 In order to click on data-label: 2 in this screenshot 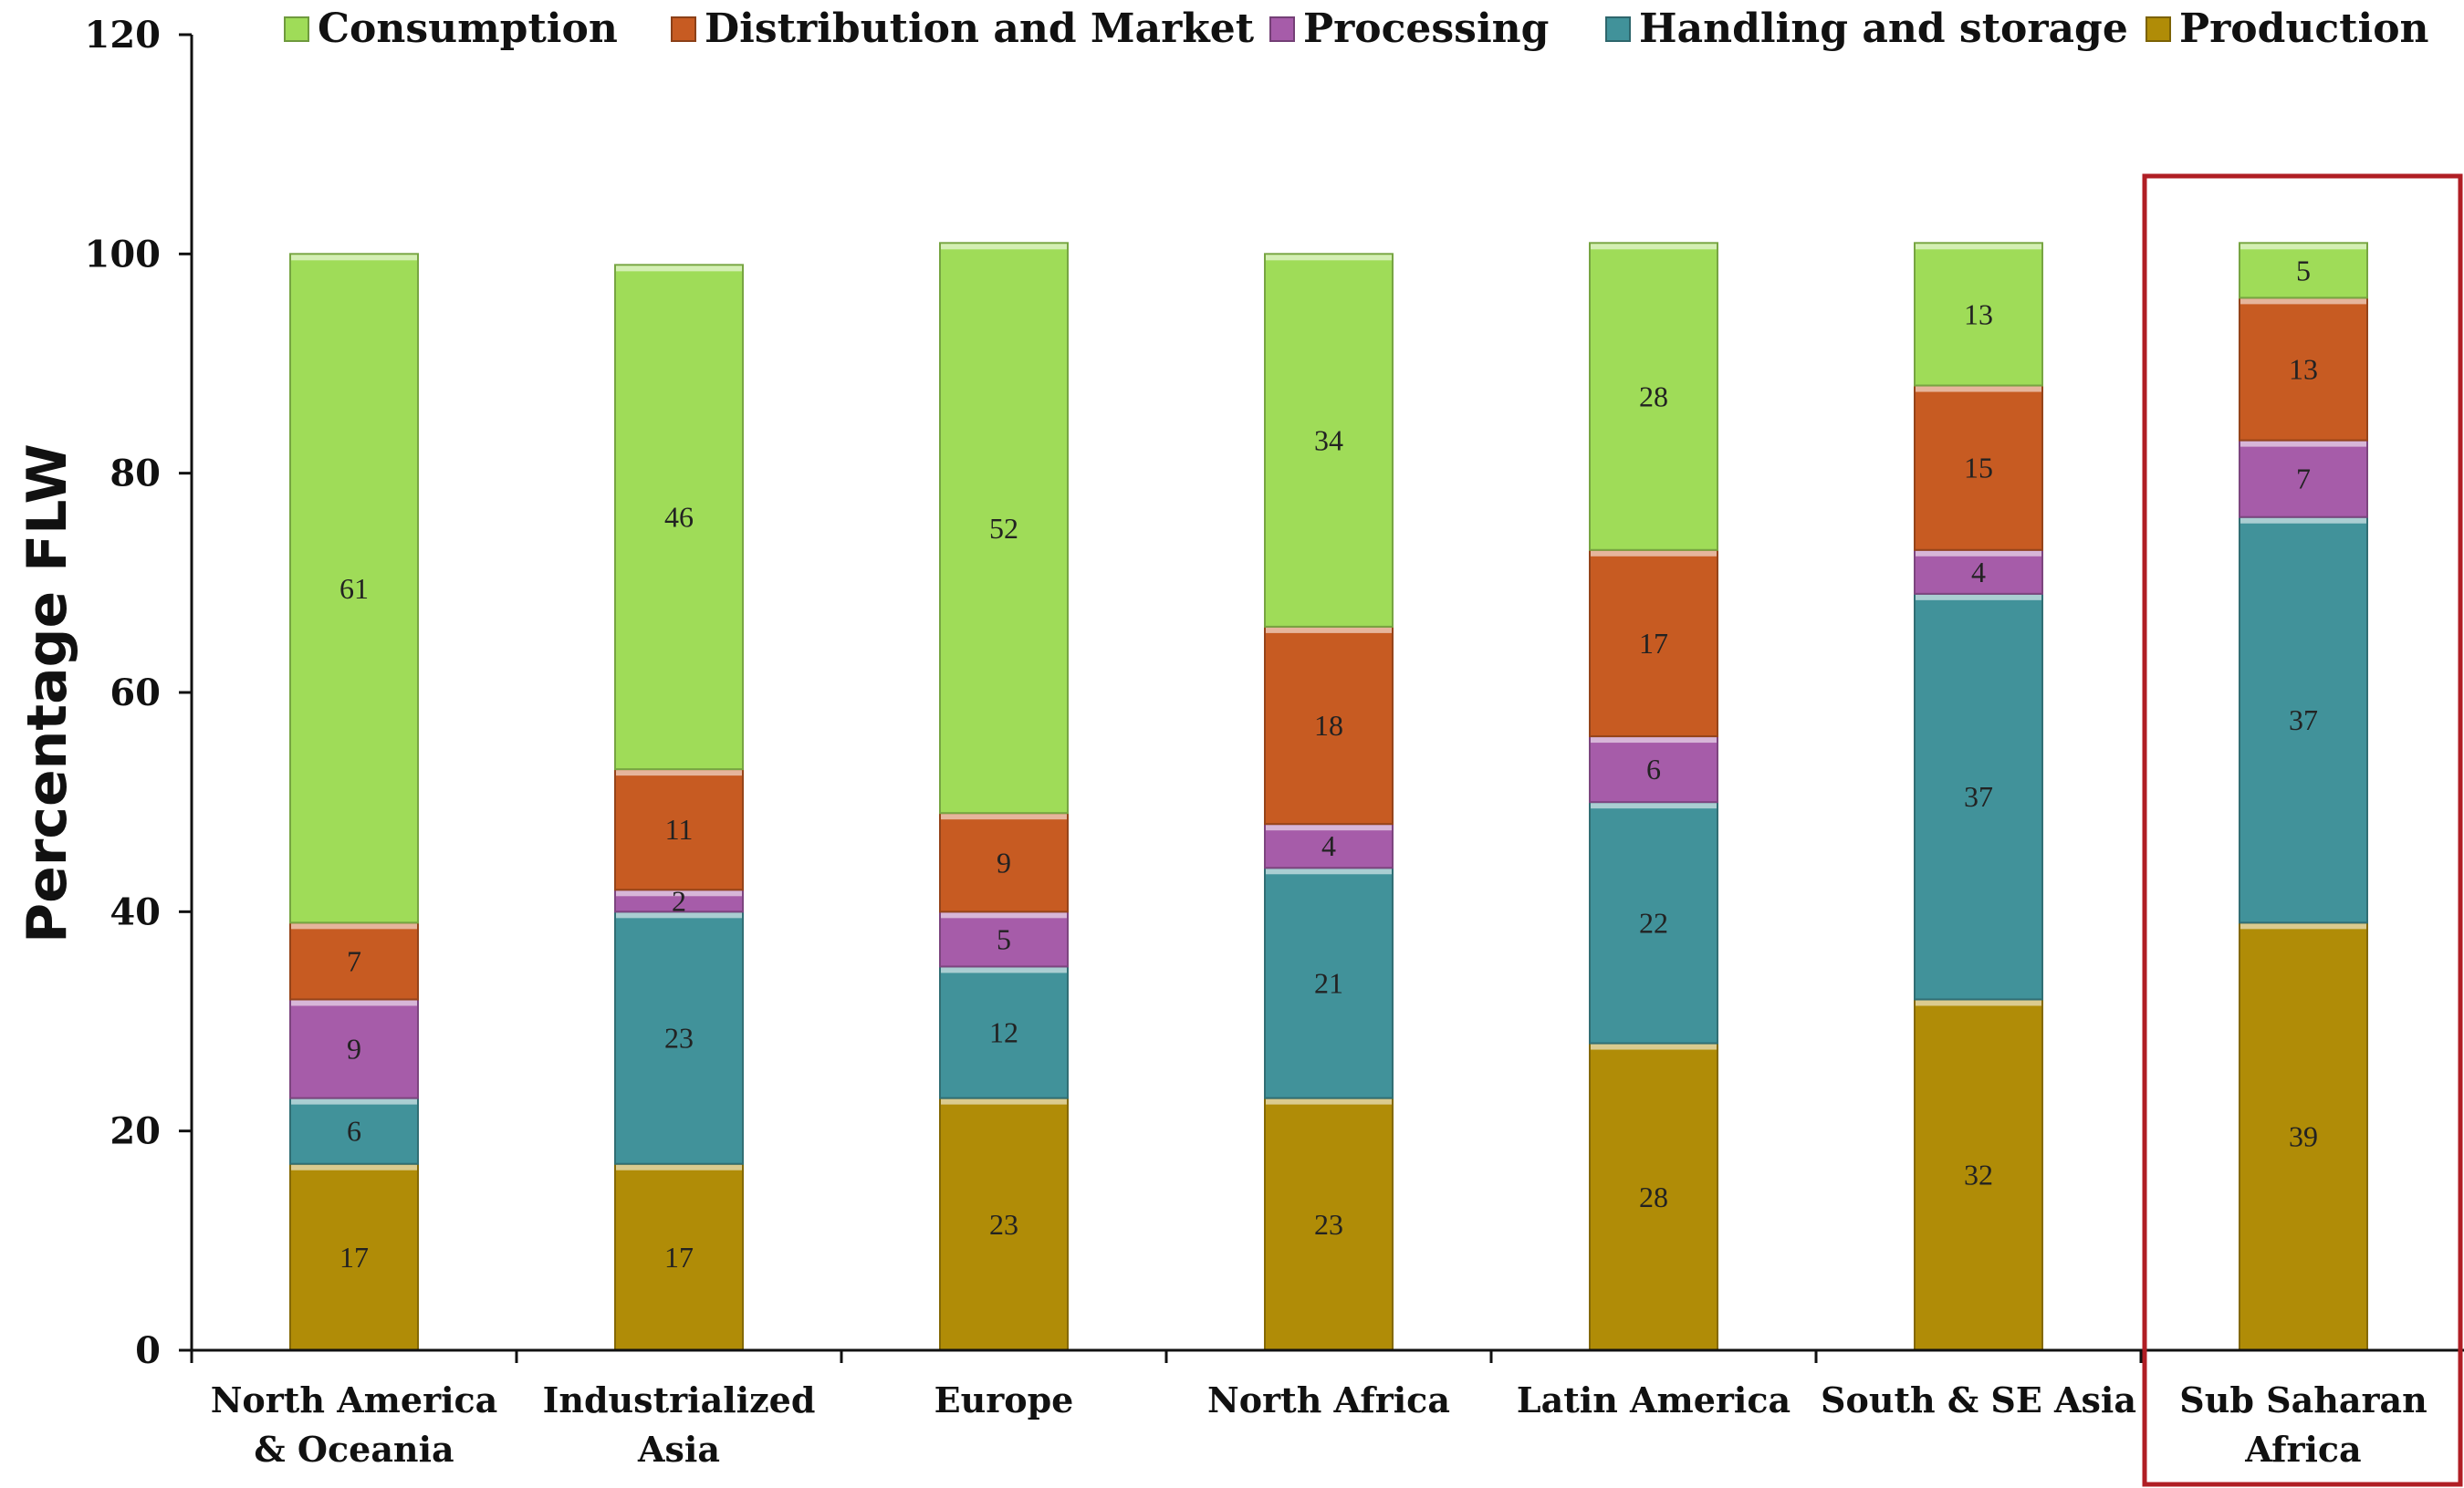, I will do `click(679, 900)`.